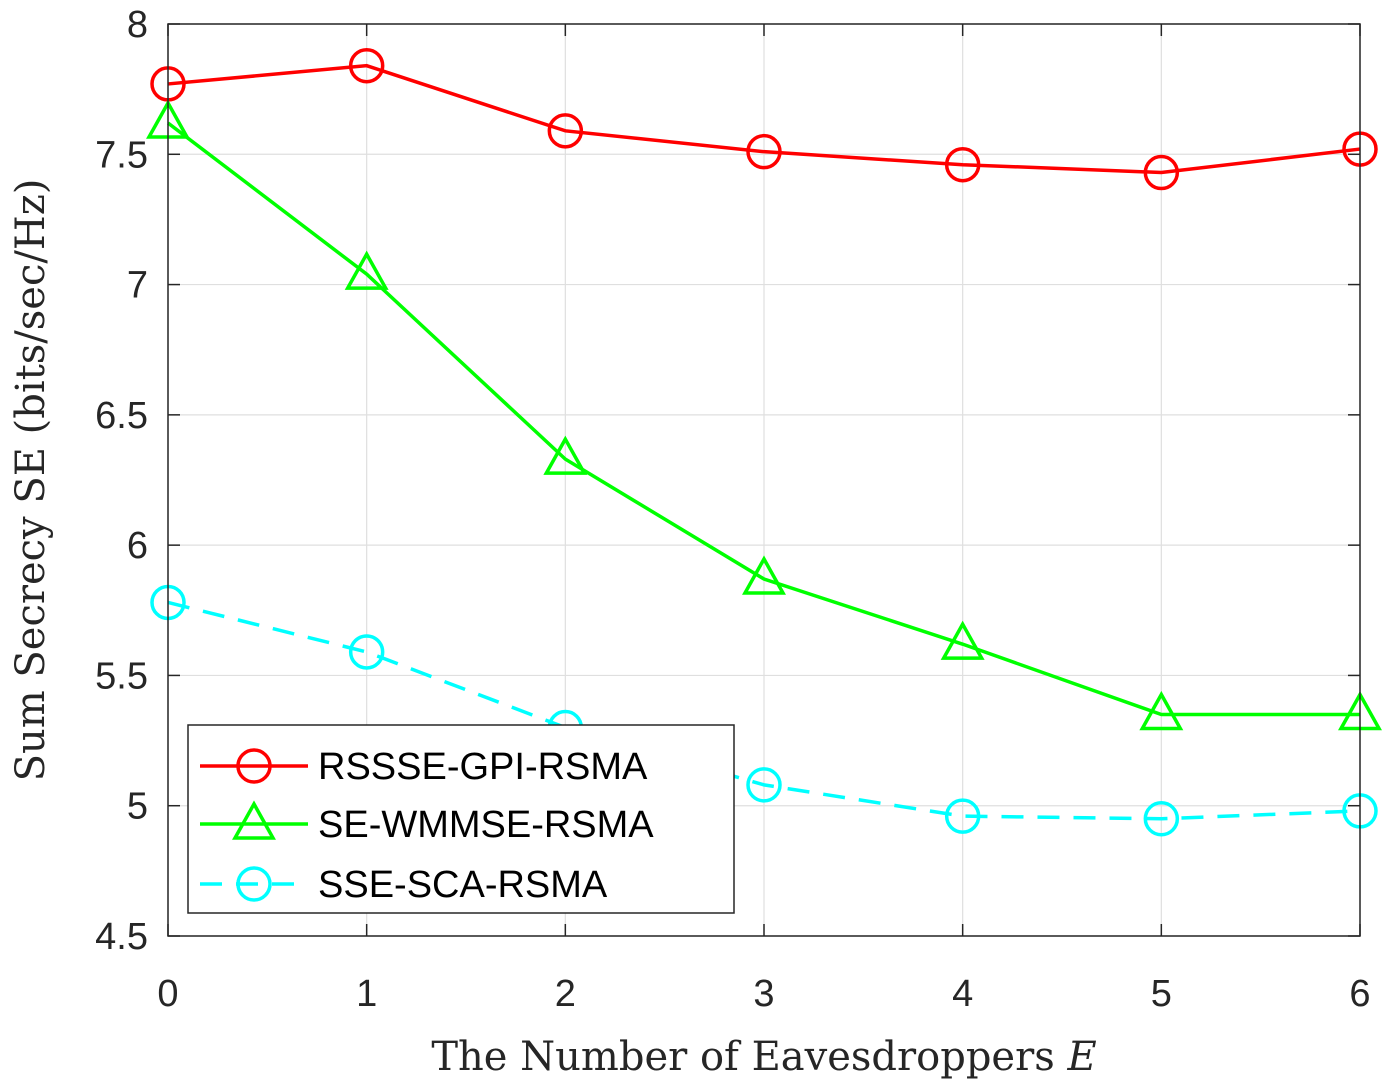 Image resolution: width=1386 pixels, height=1091 pixels. Describe the element at coordinates (463, 885) in the screenshot. I see `legend-label: SSE-SCA-RSMA` at that location.